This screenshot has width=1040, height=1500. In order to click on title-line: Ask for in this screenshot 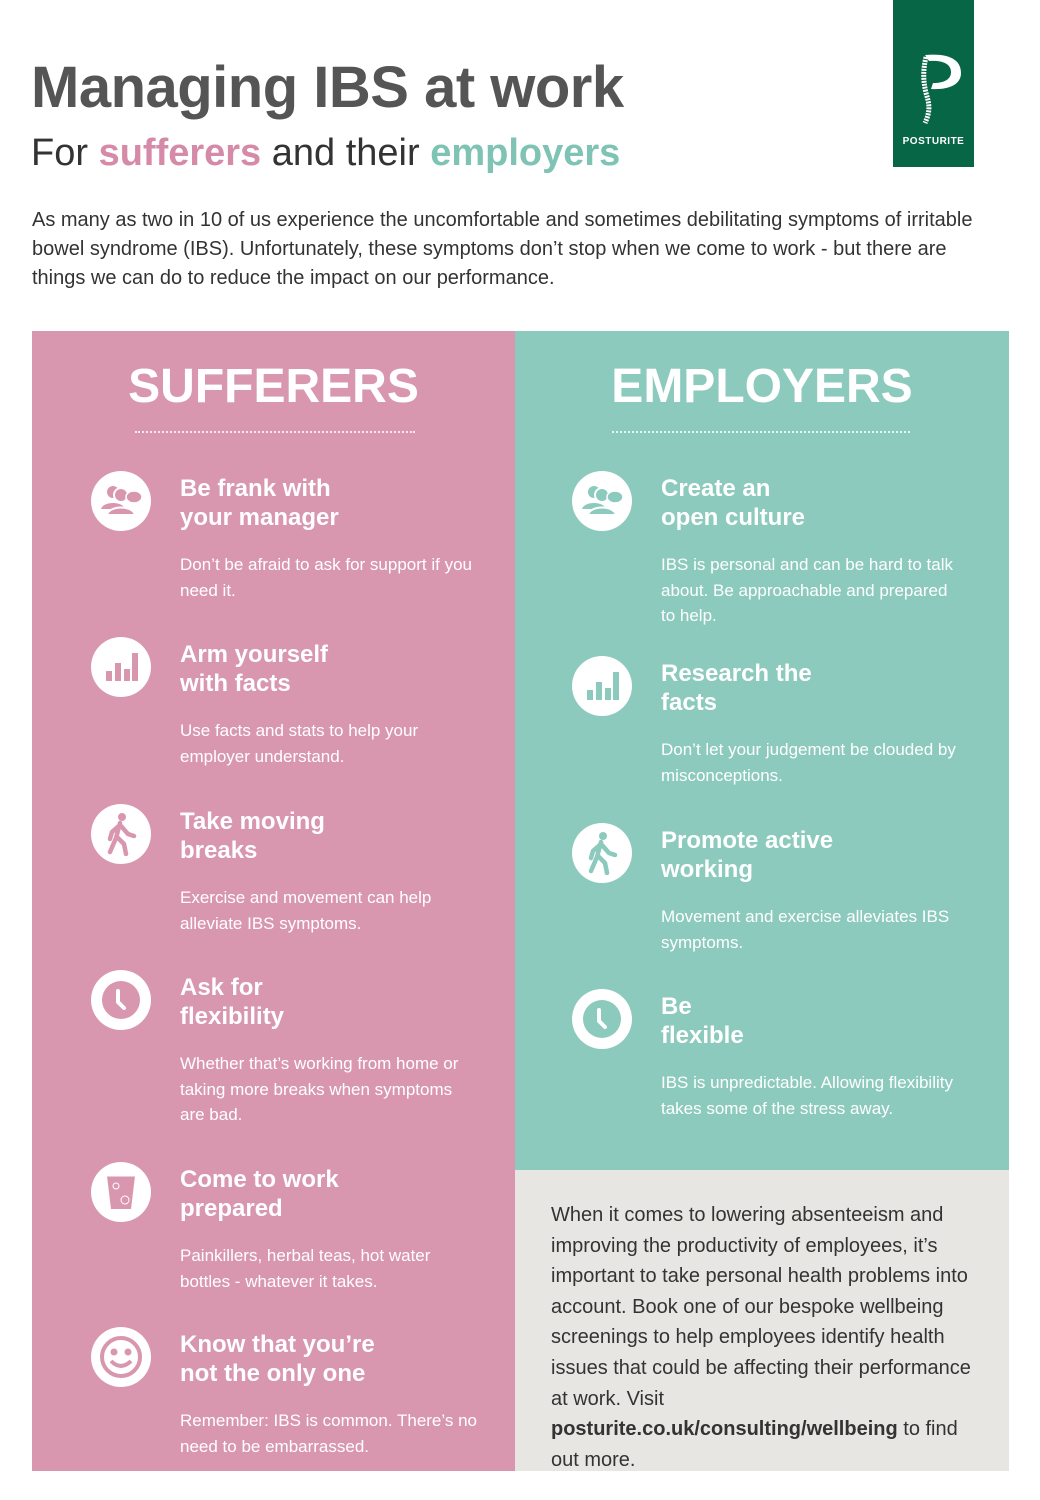, I will do `click(221, 987)`.